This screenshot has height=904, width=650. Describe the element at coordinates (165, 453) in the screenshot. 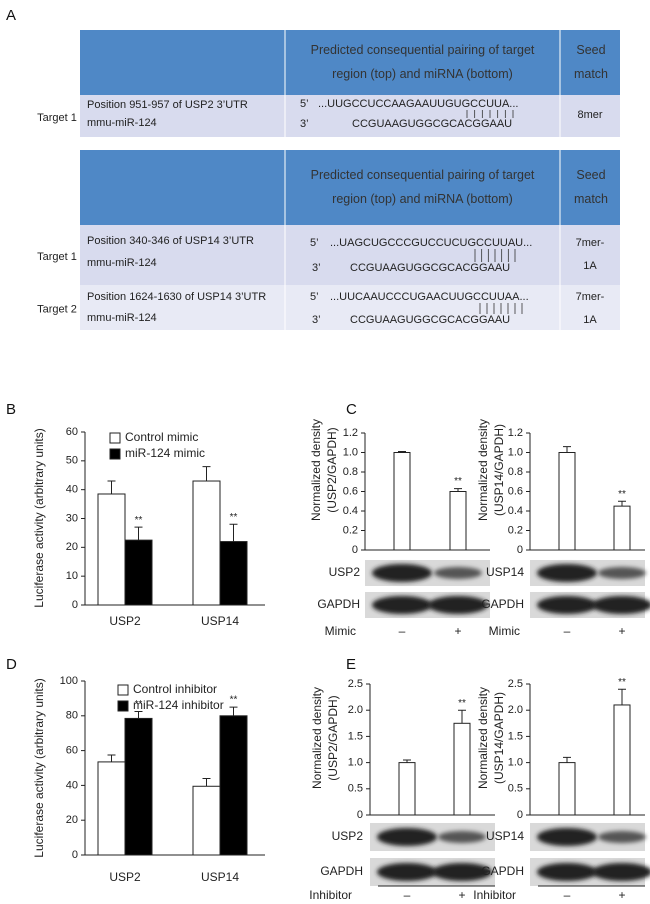

I see `legend-label: miR-124 mimic` at that location.